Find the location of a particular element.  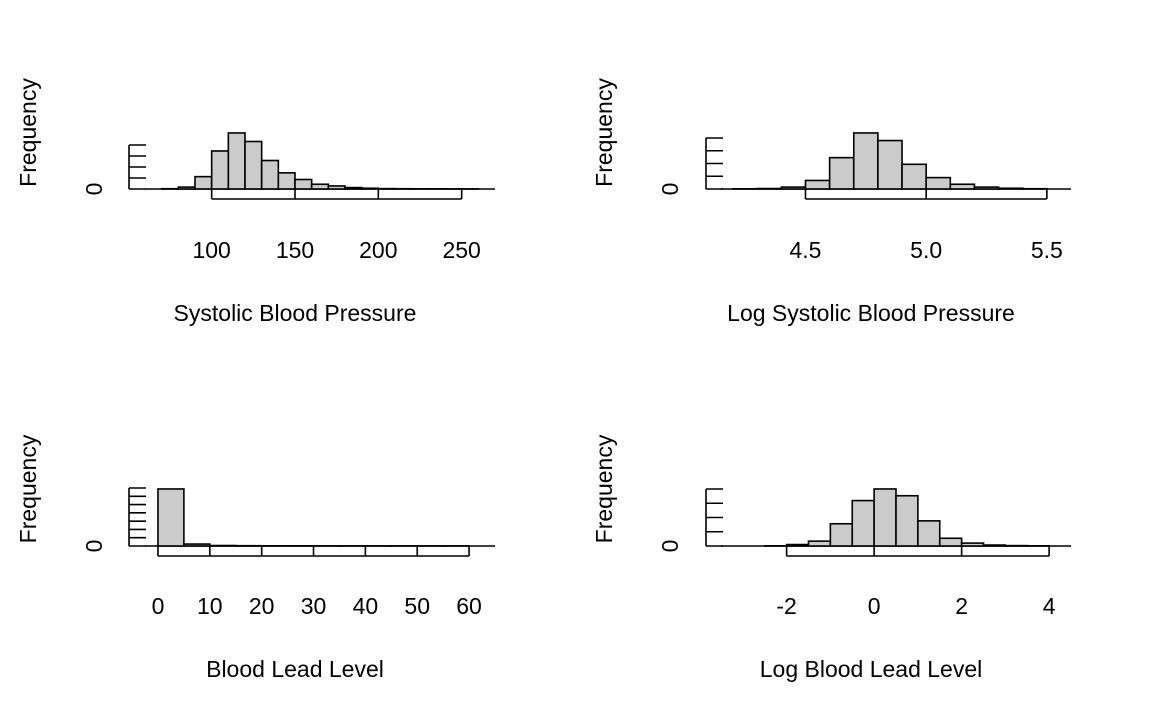

x-axis-title: Blood Lead Level is located at coordinates (295, 669).